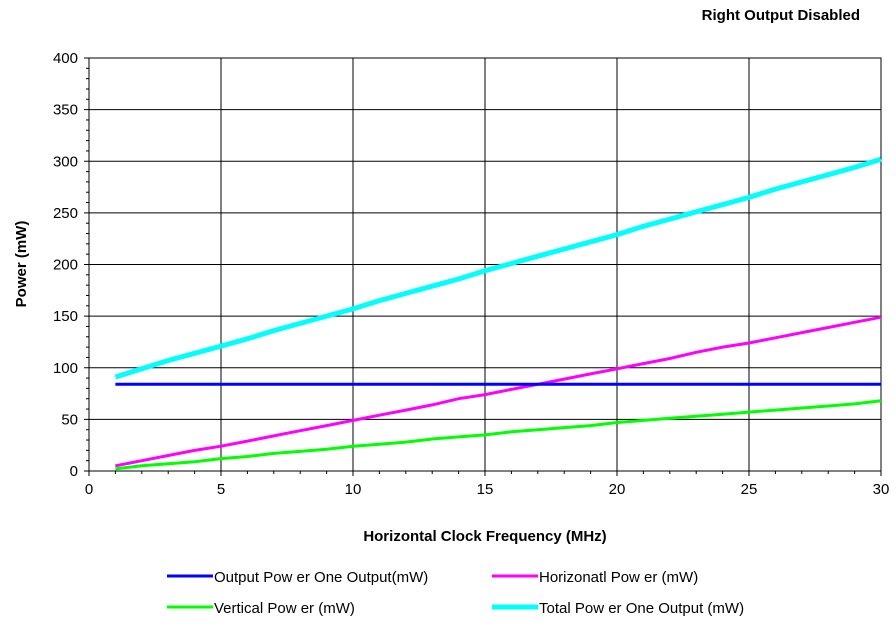 The height and width of the screenshot is (633, 896). What do you see at coordinates (749, 489) in the screenshot?
I see `x-tick-label: 25` at bounding box center [749, 489].